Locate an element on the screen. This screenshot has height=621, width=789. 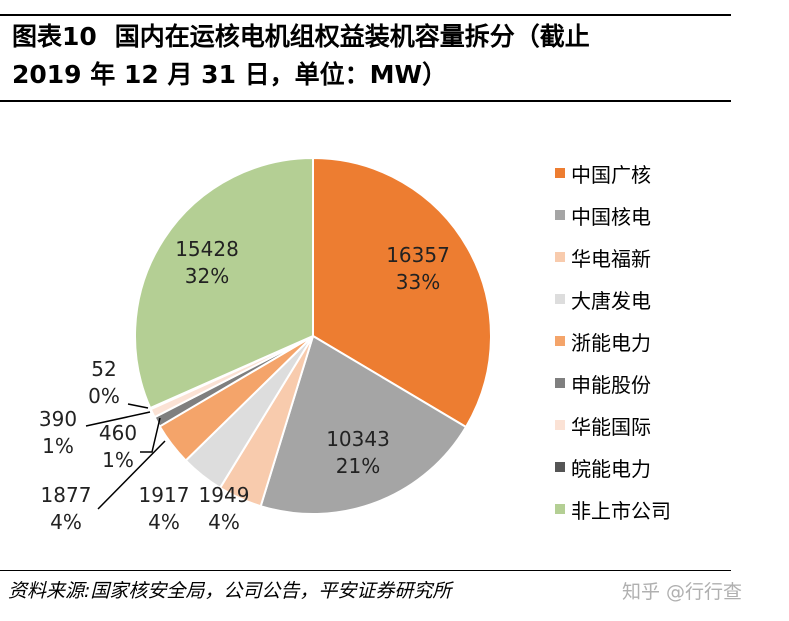
legend-label: 皖能电力 is located at coordinates (611, 468).